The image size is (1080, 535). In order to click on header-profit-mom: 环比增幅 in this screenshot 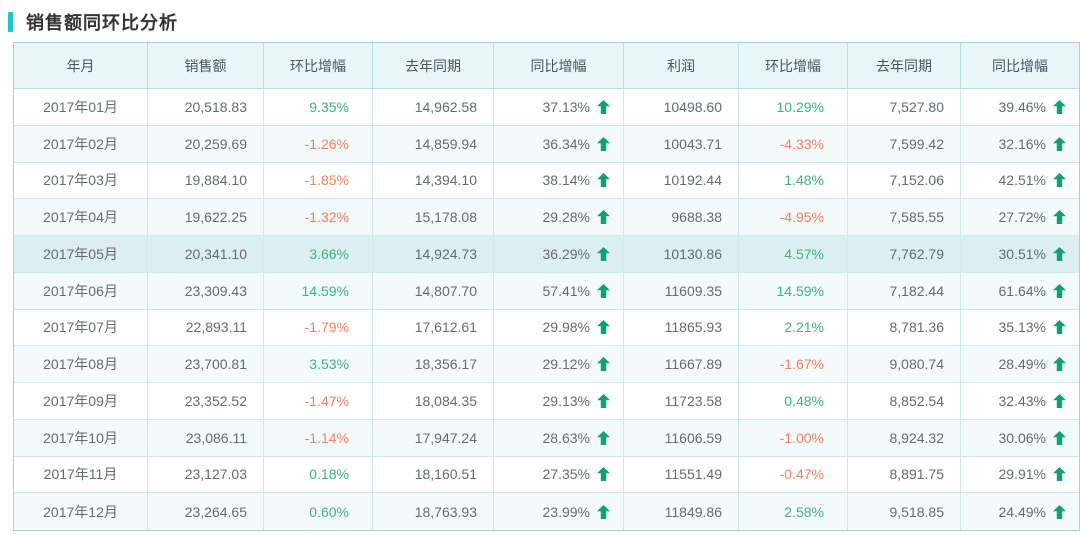, I will do `click(793, 65)`.